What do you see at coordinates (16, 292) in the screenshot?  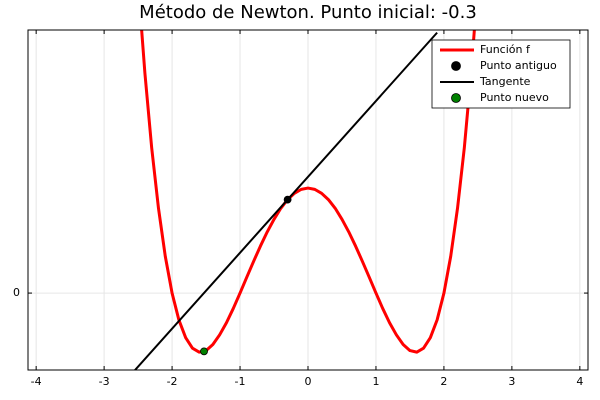 I see `y-tick-label: 0` at bounding box center [16, 292].